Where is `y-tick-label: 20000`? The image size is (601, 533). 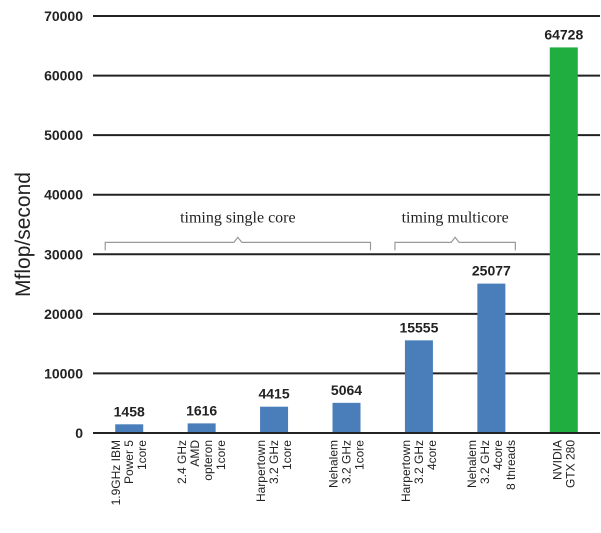
y-tick-label: 20000 is located at coordinates (63, 314).